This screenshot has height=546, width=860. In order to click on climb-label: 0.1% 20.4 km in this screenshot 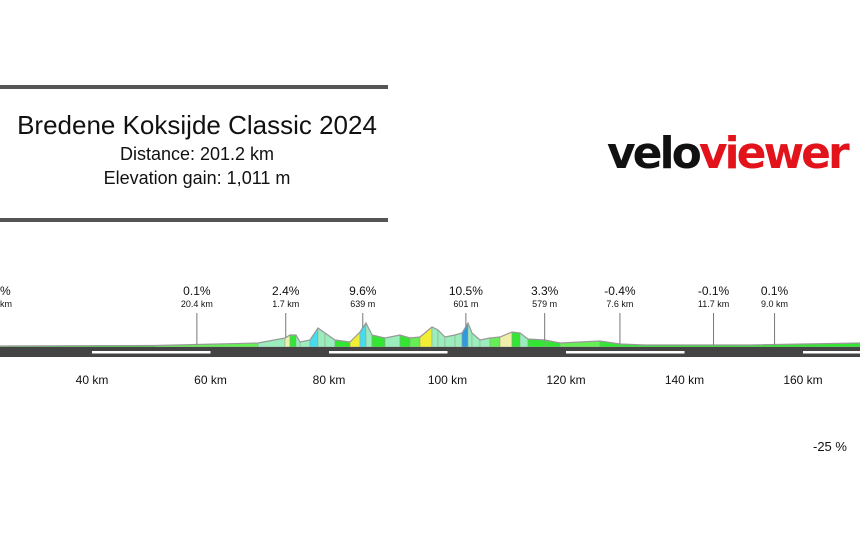, I will do `click(197, 297)`.